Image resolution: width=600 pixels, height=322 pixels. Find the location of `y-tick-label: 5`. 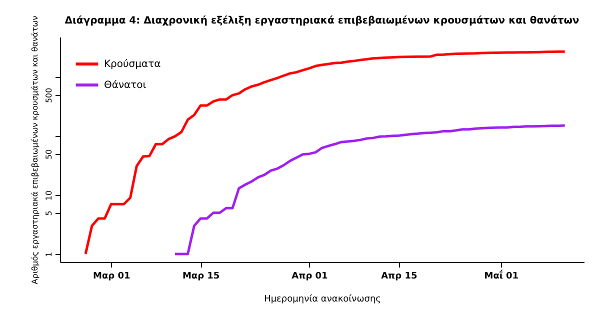

y-tick-label: 5 is located at coordinates (49, 213).